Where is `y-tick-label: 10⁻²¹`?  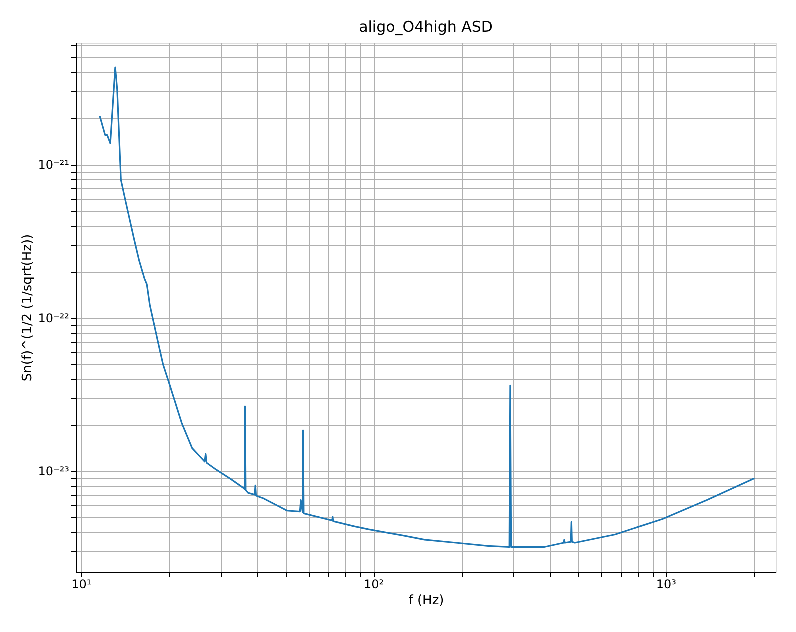
y-tick-label: 10⁻²¹ is located at coordinates (54, 165).